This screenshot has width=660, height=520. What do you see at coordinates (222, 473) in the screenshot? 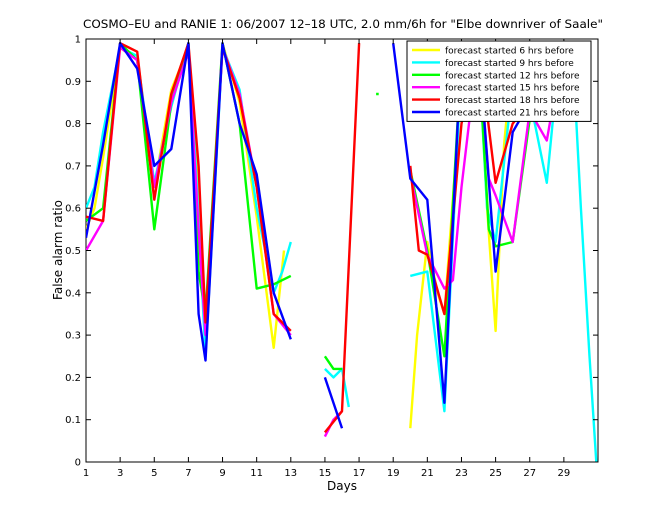
I see `x-tick-label: 9` at bounding box center [222, 473].